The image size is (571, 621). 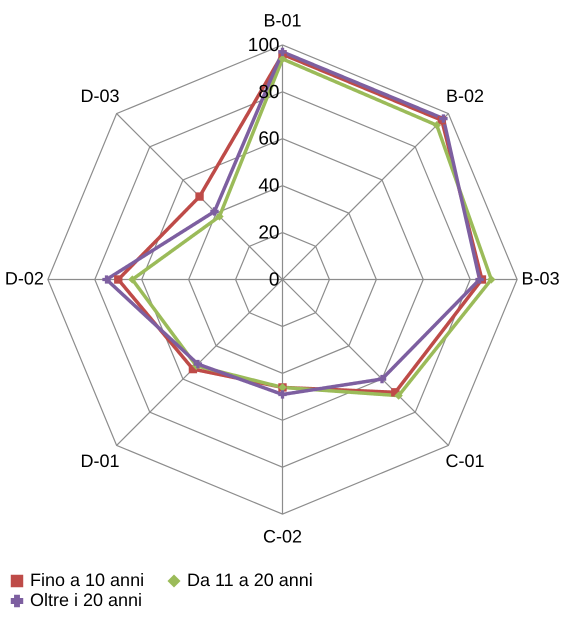 What do you see at coordinates (24, 278) in the screenshot?
I see `spoke-label: D-02` at bounding box center [24, 278].